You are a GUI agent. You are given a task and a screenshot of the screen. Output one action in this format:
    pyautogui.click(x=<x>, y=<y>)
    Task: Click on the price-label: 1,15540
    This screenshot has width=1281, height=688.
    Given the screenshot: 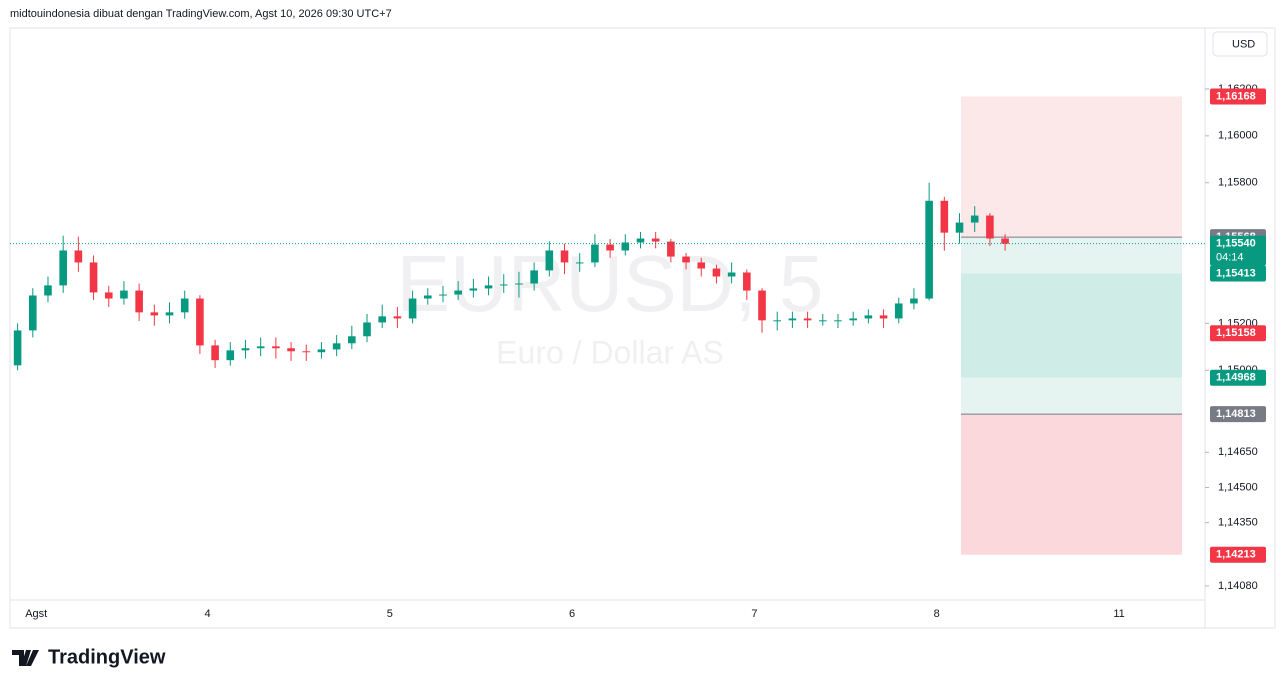 What is the action you would take?
    pyautogui.click(x=1236, y=244)
    